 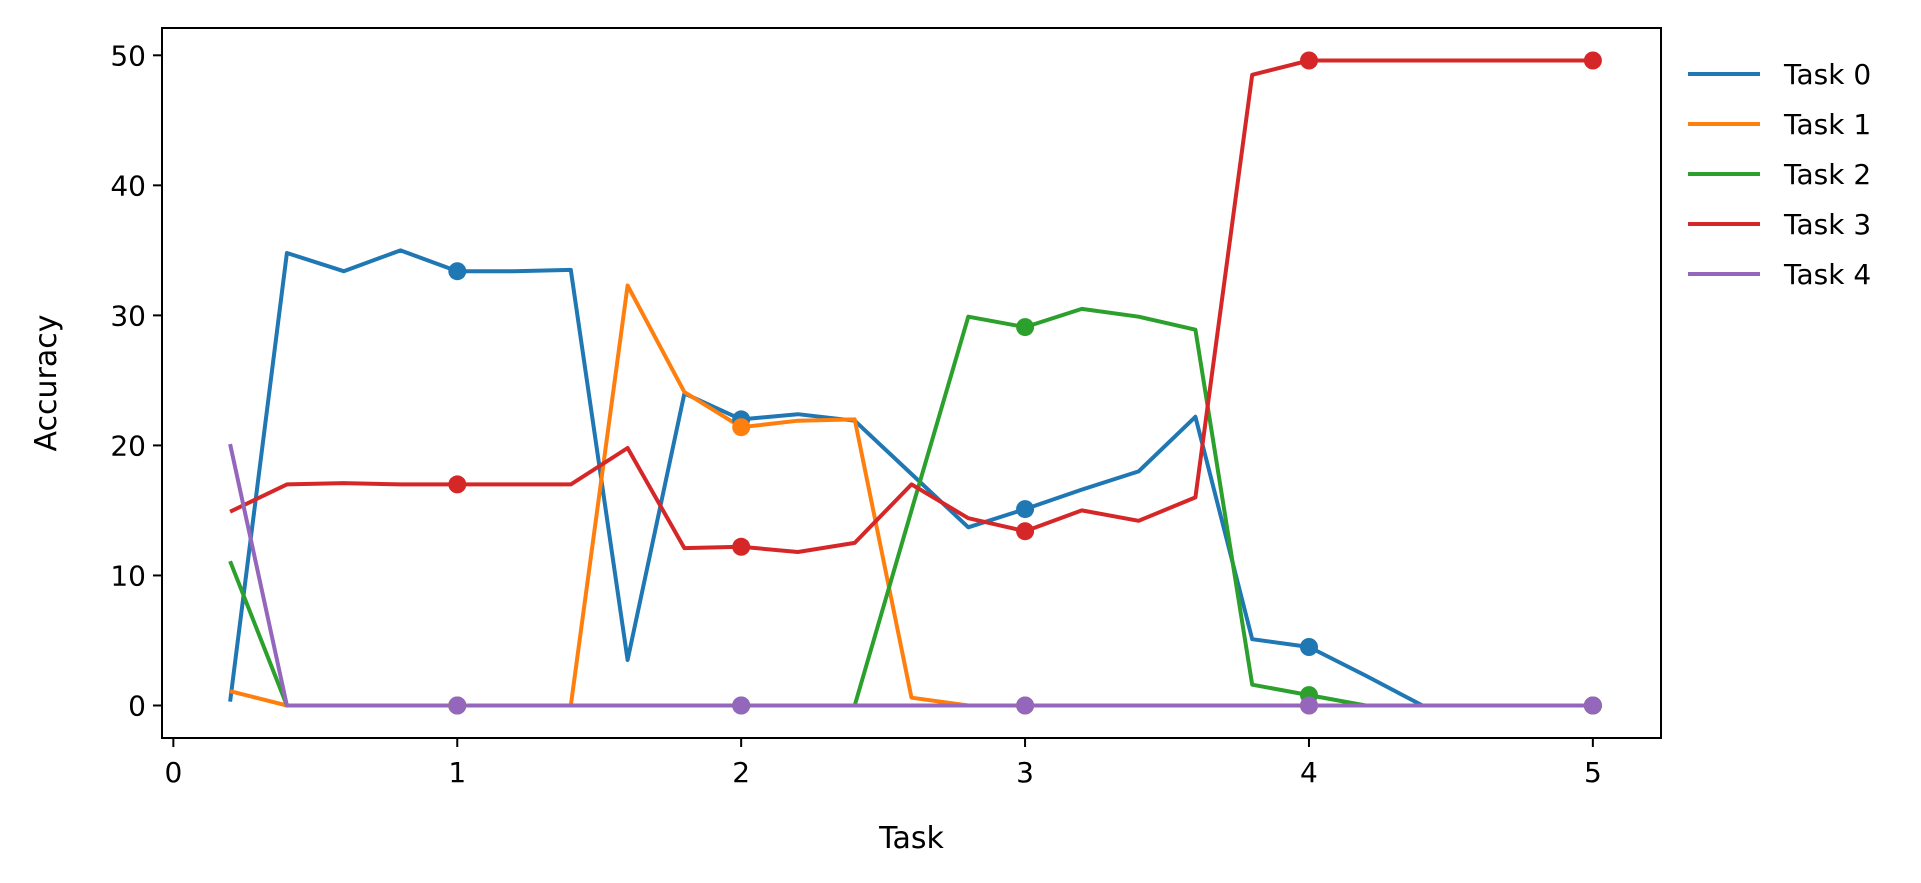 What do you see at coordinates (883, 763) in the screenshot?
I see `x-axis: 0 1 2 3 4 5` at bounding box center [883, 763].